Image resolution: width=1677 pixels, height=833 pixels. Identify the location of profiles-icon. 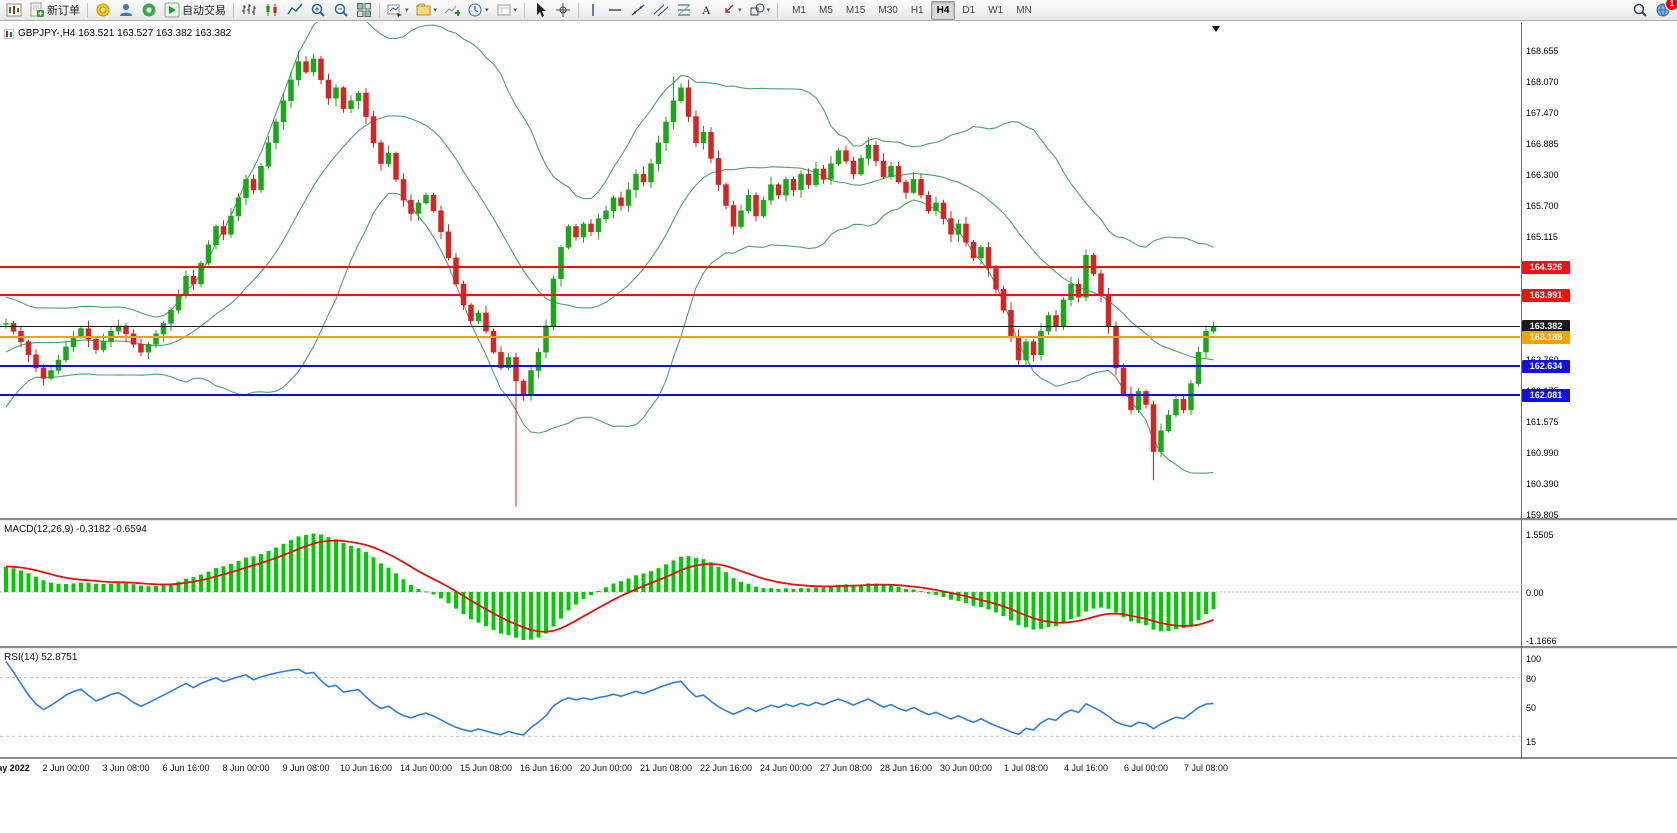
(423, 9).